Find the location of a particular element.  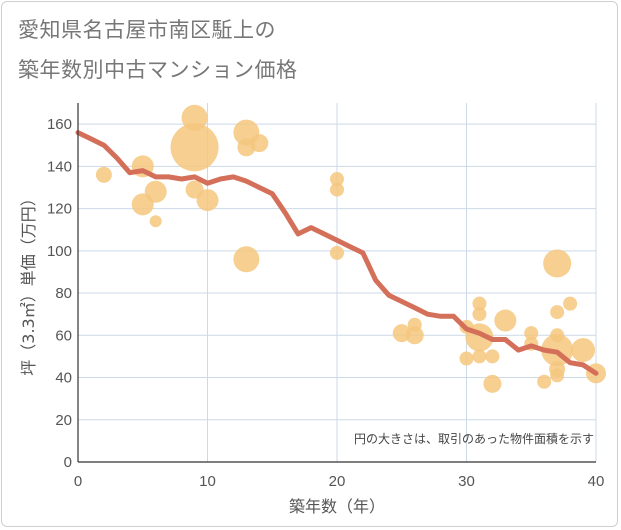

chart-title-line2: 築年数別中古マンション価格 is located at coordinates (158, 70).